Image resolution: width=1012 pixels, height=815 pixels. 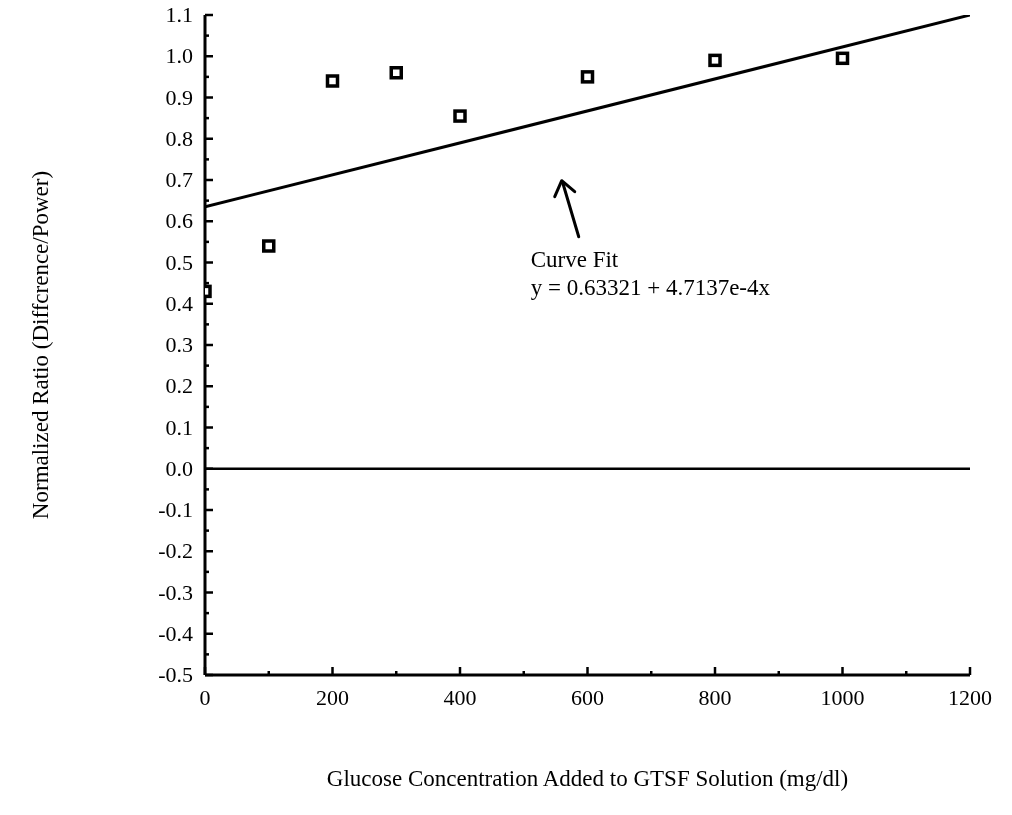 What do you see at coordinates (175, 592) in the screenshot?
I see `y-tick-label: -0.3` at bounding box center [175, 592].